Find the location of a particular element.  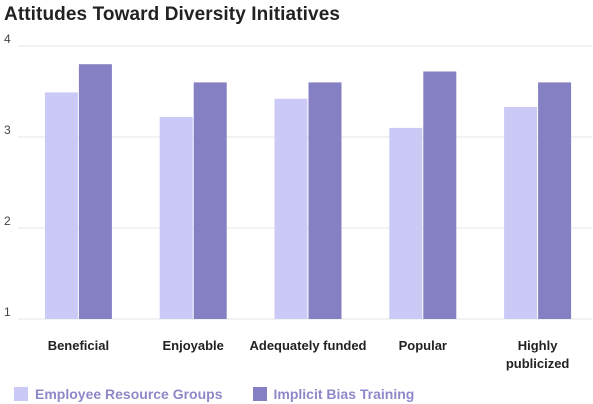

y-tick-label-1: 1 is located at coordinates (7, 312).